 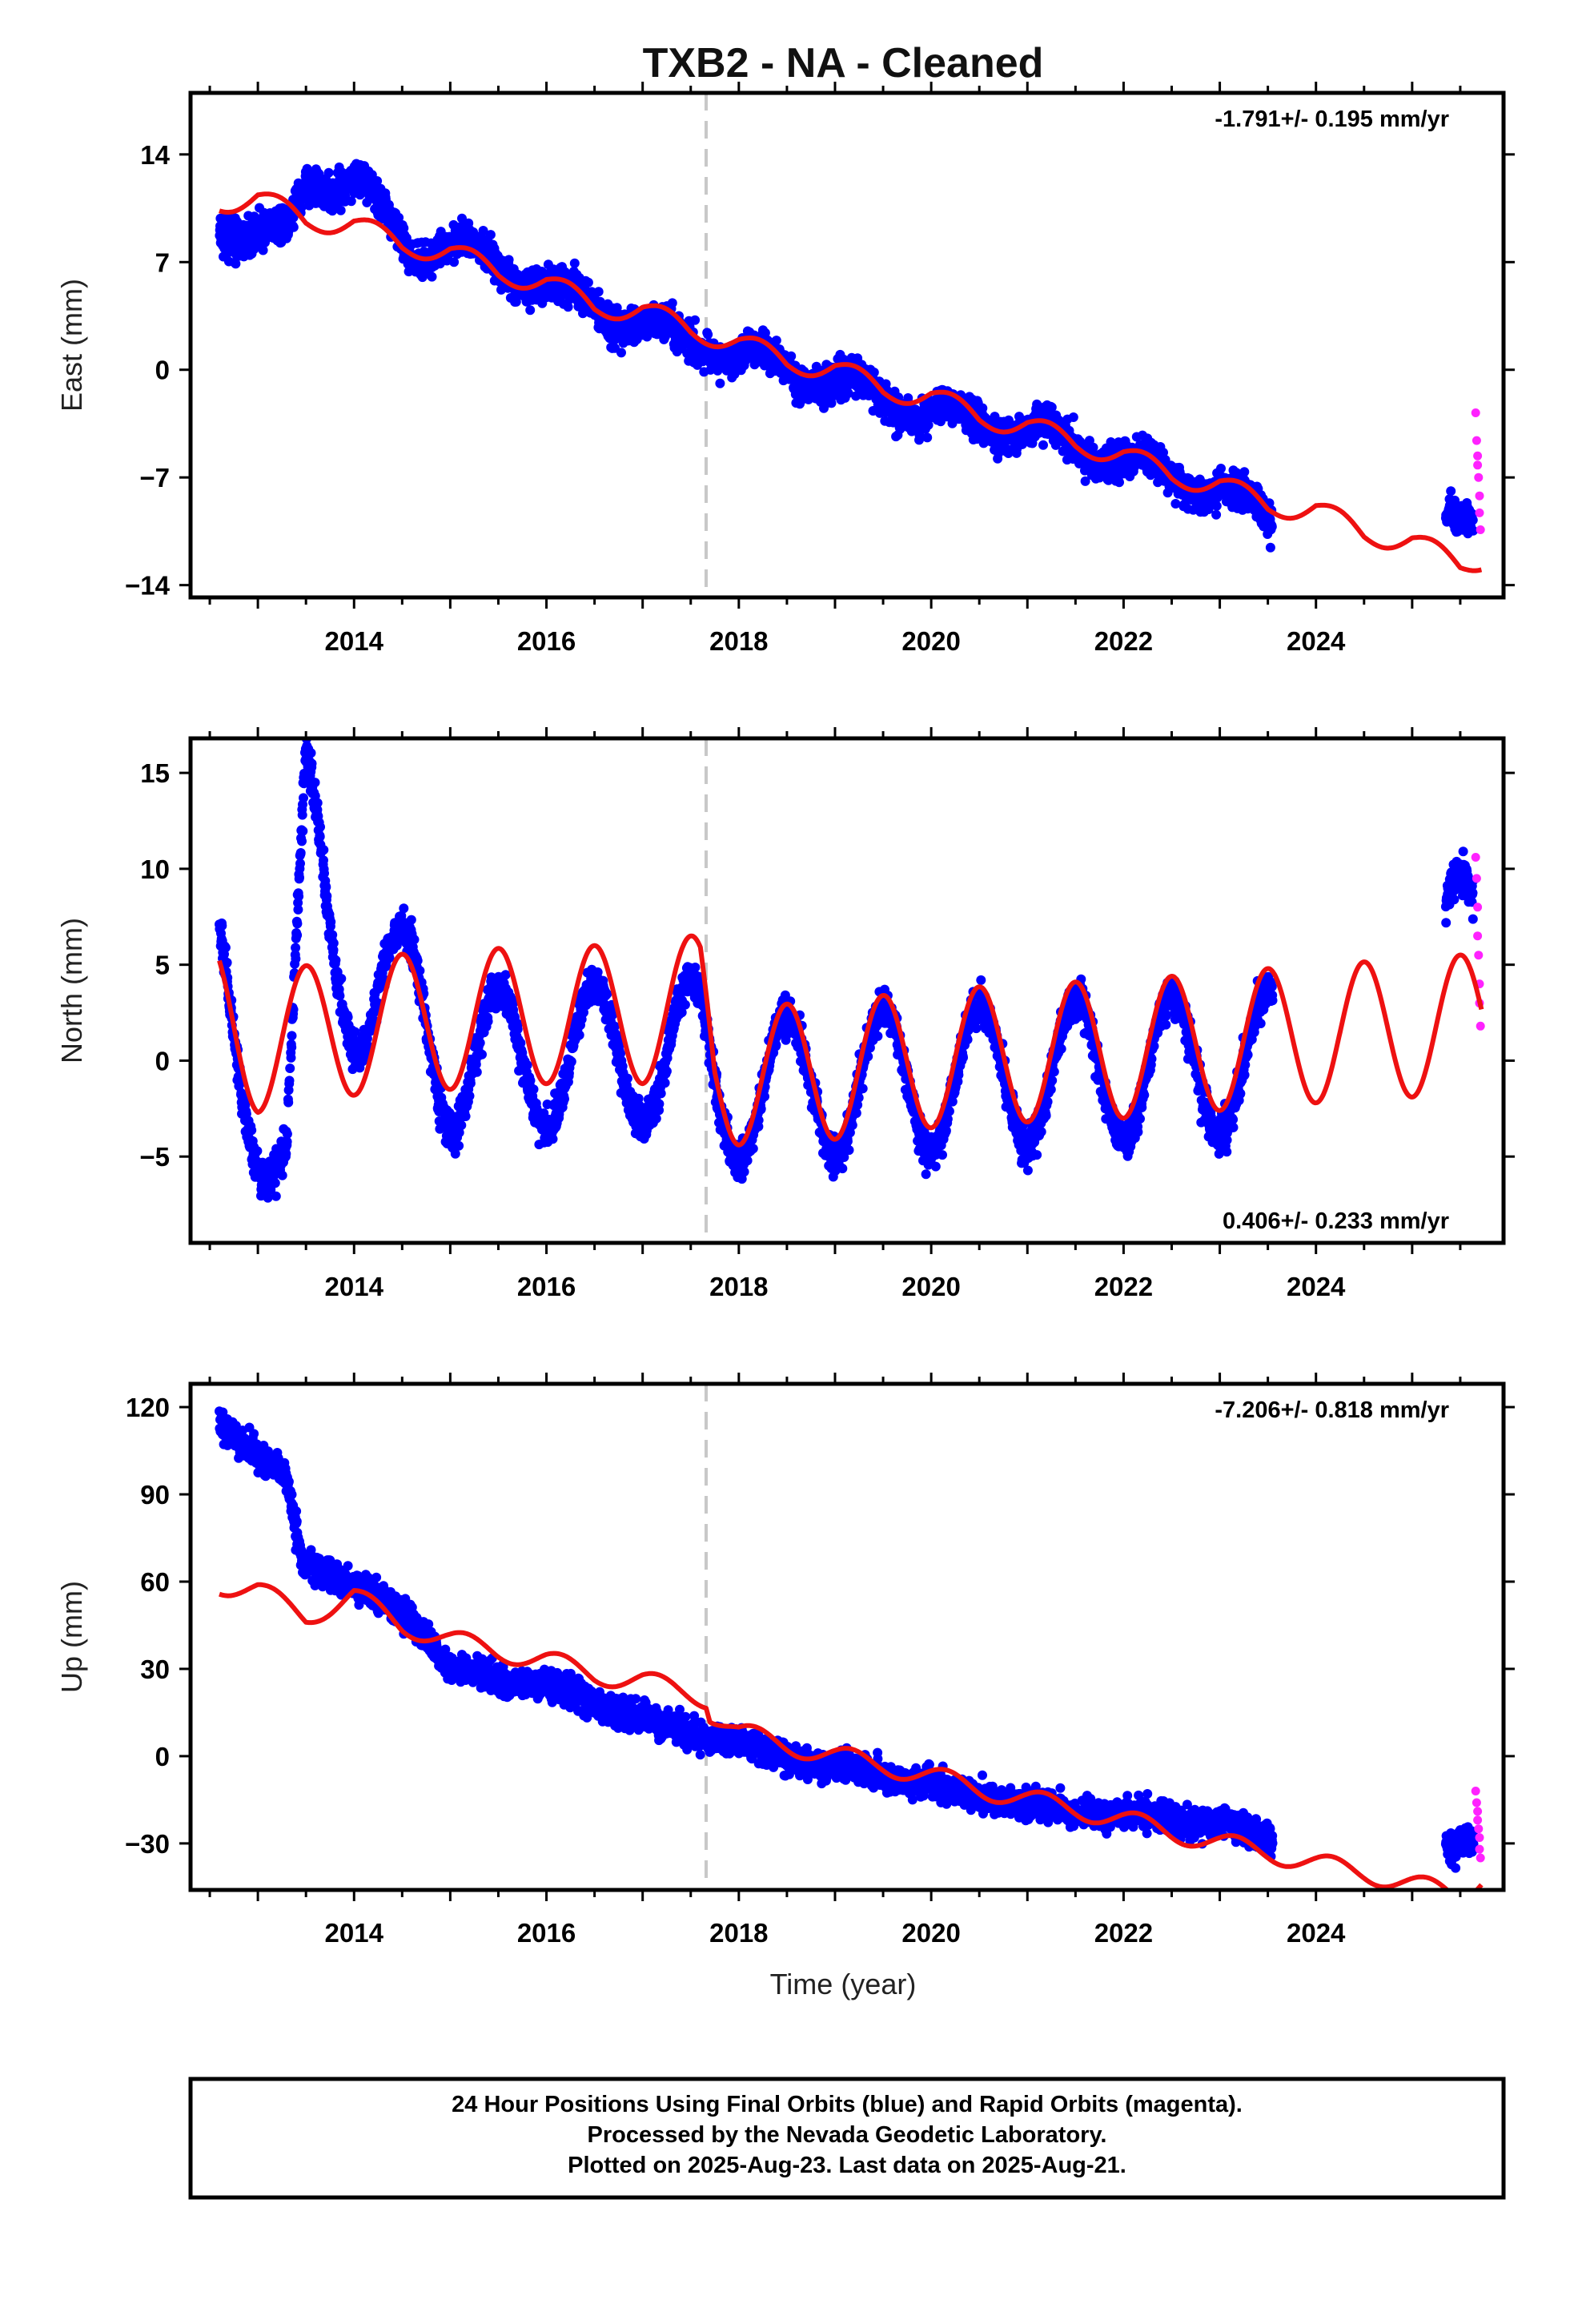 What do you see at coordinates (155, 155) in the screenshot?
I see `y-tick-label: 14` at bounding box center [155, 155].